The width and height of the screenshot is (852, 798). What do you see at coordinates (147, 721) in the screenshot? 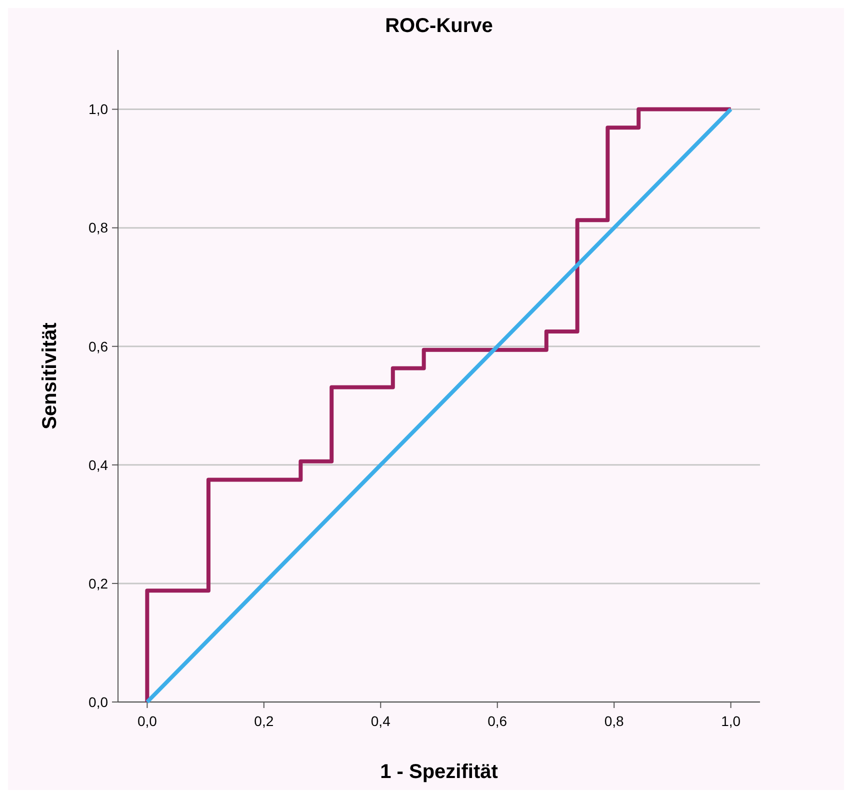
I see `x-tick-label: 0,0` at bounding box center [147, 721].